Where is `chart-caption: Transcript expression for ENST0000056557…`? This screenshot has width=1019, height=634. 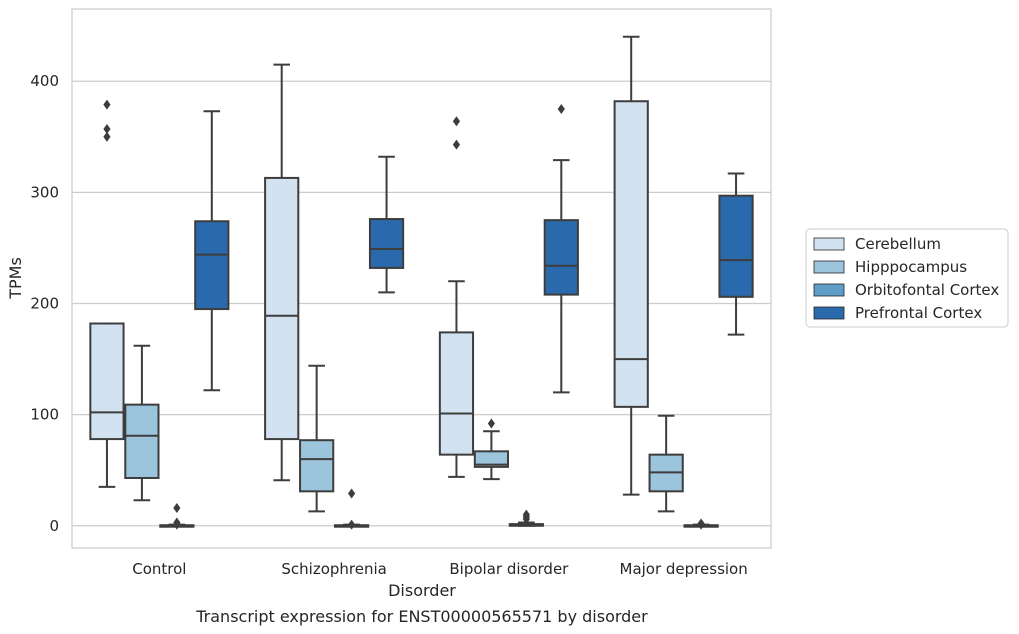 chart-caption: Transcript expression for ENST0000056557… is located at coordinates (421, 616).